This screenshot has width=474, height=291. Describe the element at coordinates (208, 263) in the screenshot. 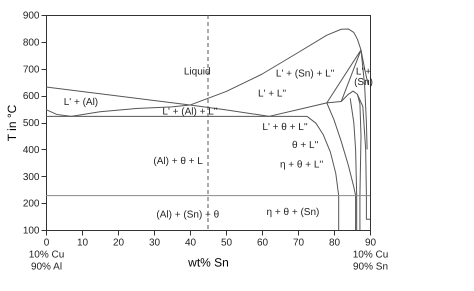

I see `x-axis-title: wt% Sn` at that location.